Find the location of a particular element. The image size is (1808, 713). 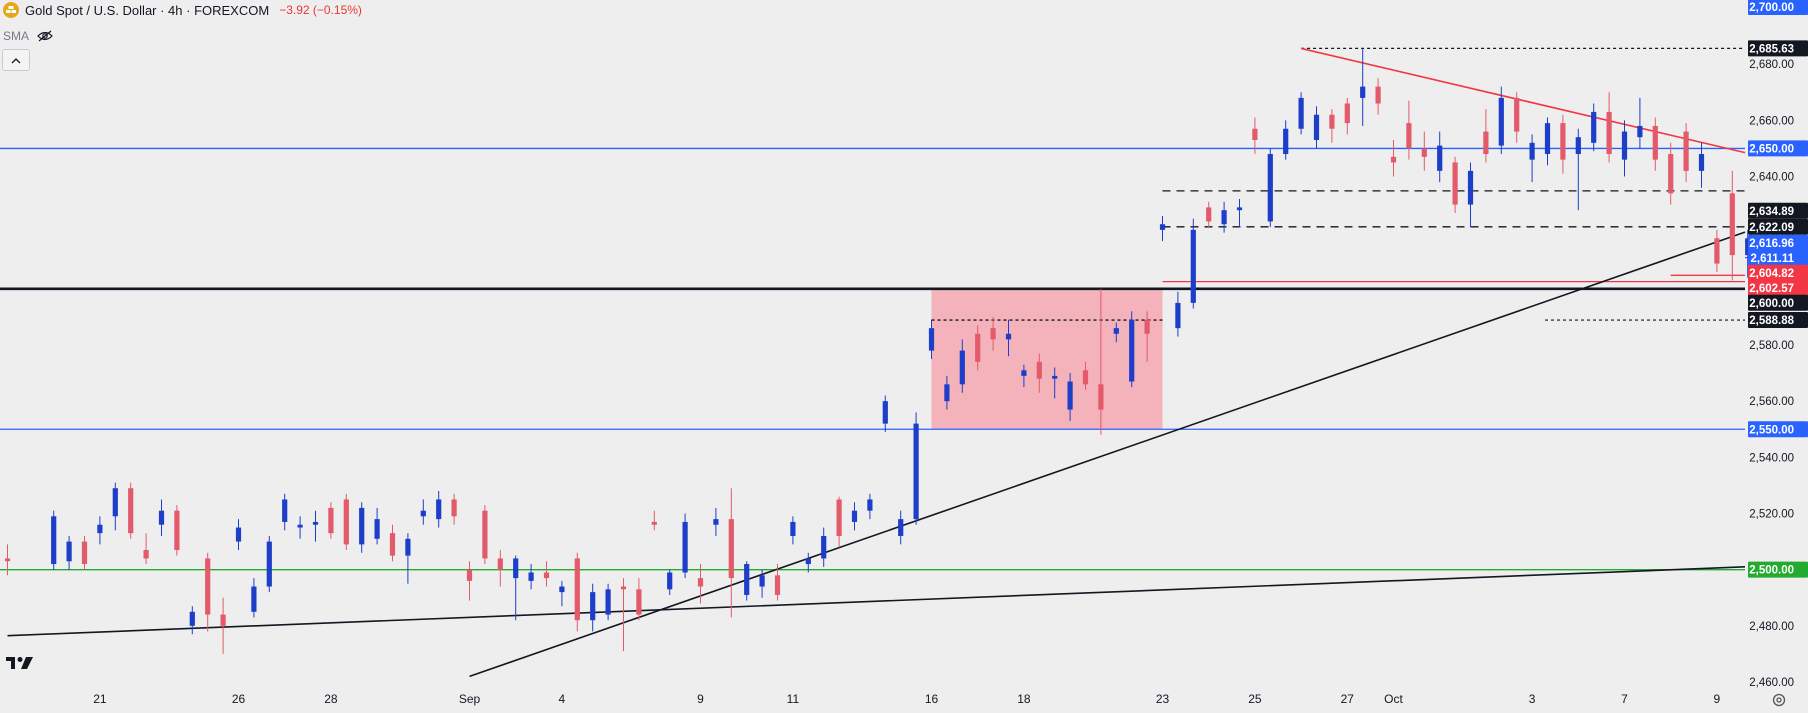

x-tick-label: 16 is located at coordinates (932, 699).